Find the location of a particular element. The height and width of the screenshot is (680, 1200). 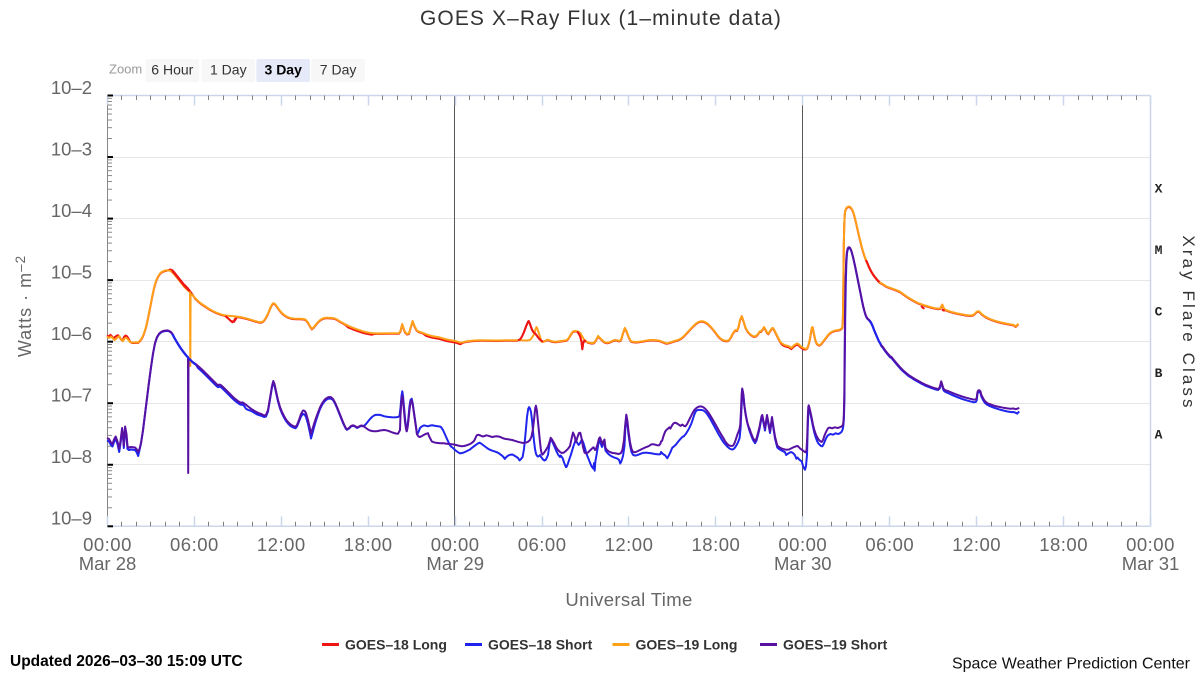

svg-text: 1 Day is located at coordinates (228, 70).